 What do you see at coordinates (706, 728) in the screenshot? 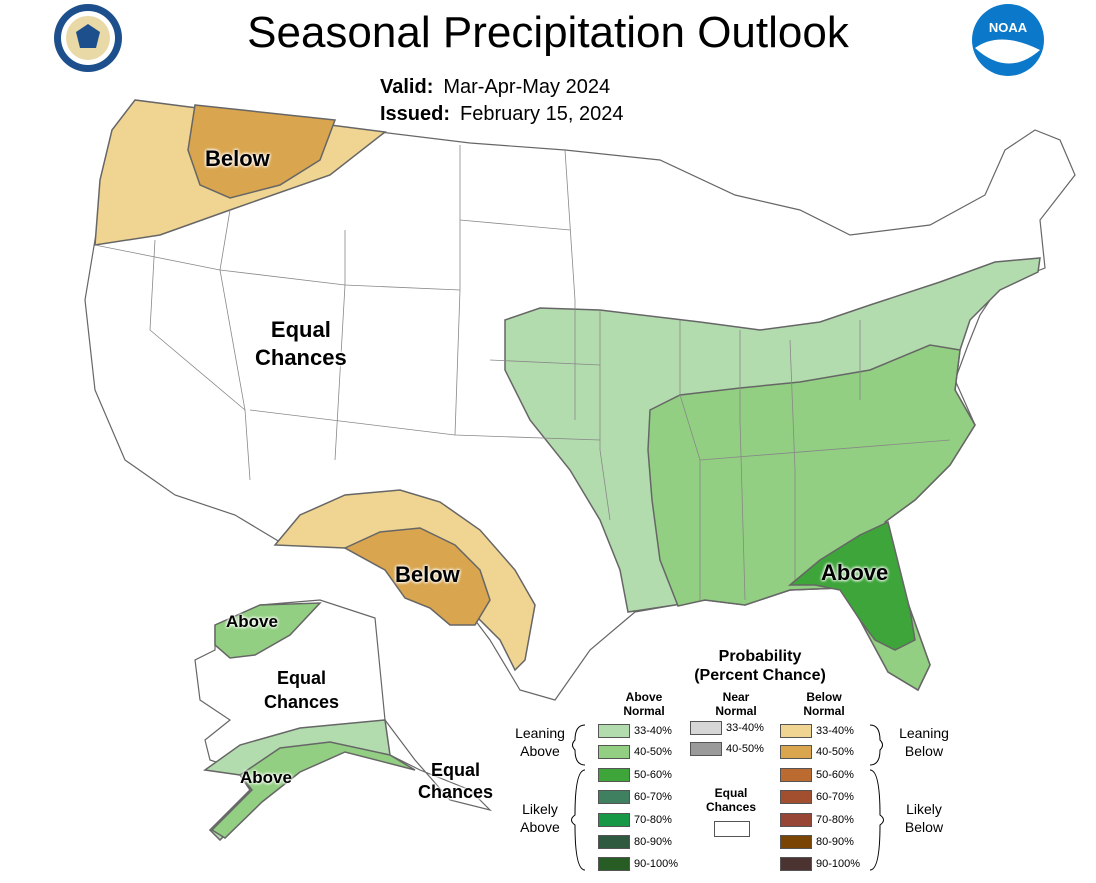
I see `legend-near-0-swatch` at bounding box center [706, 728].